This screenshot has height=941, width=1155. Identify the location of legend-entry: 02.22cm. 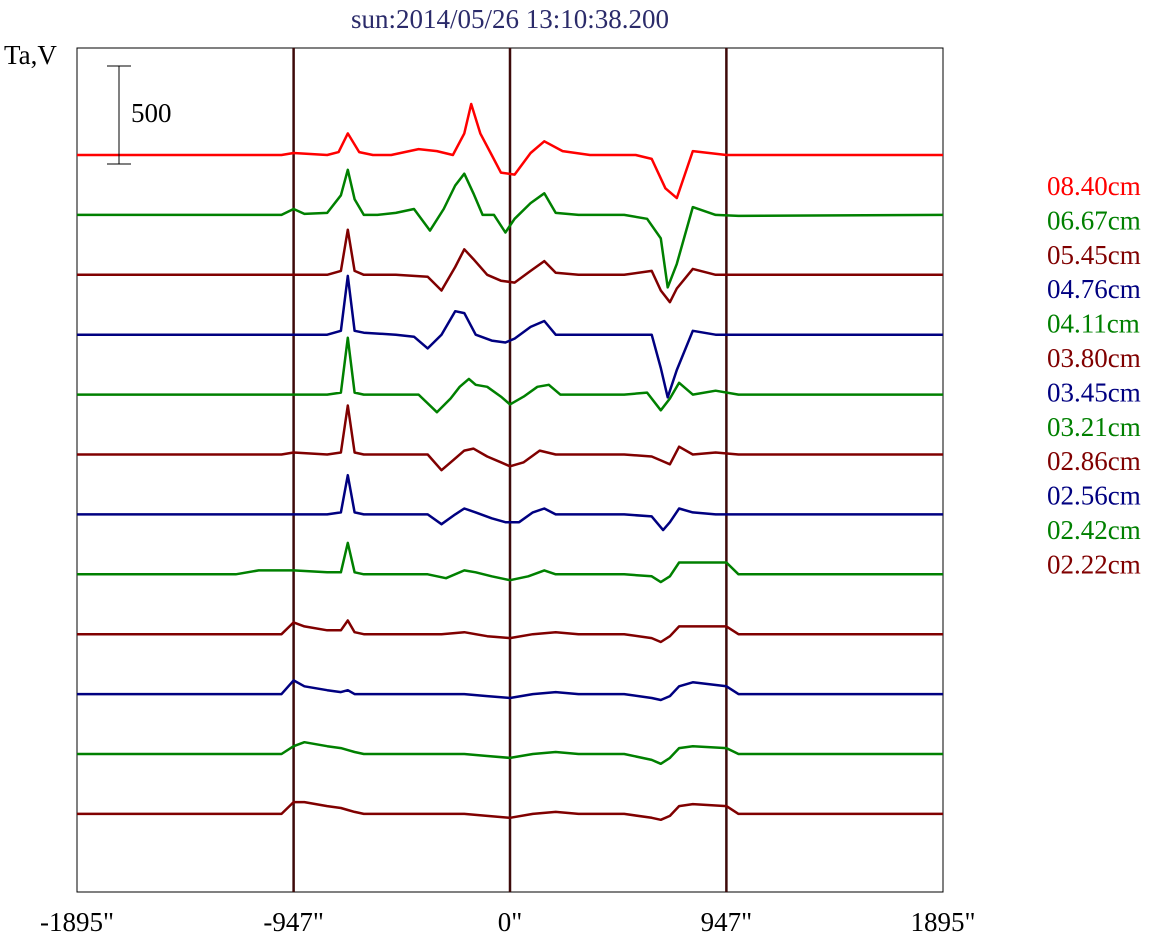
(1094, 564).